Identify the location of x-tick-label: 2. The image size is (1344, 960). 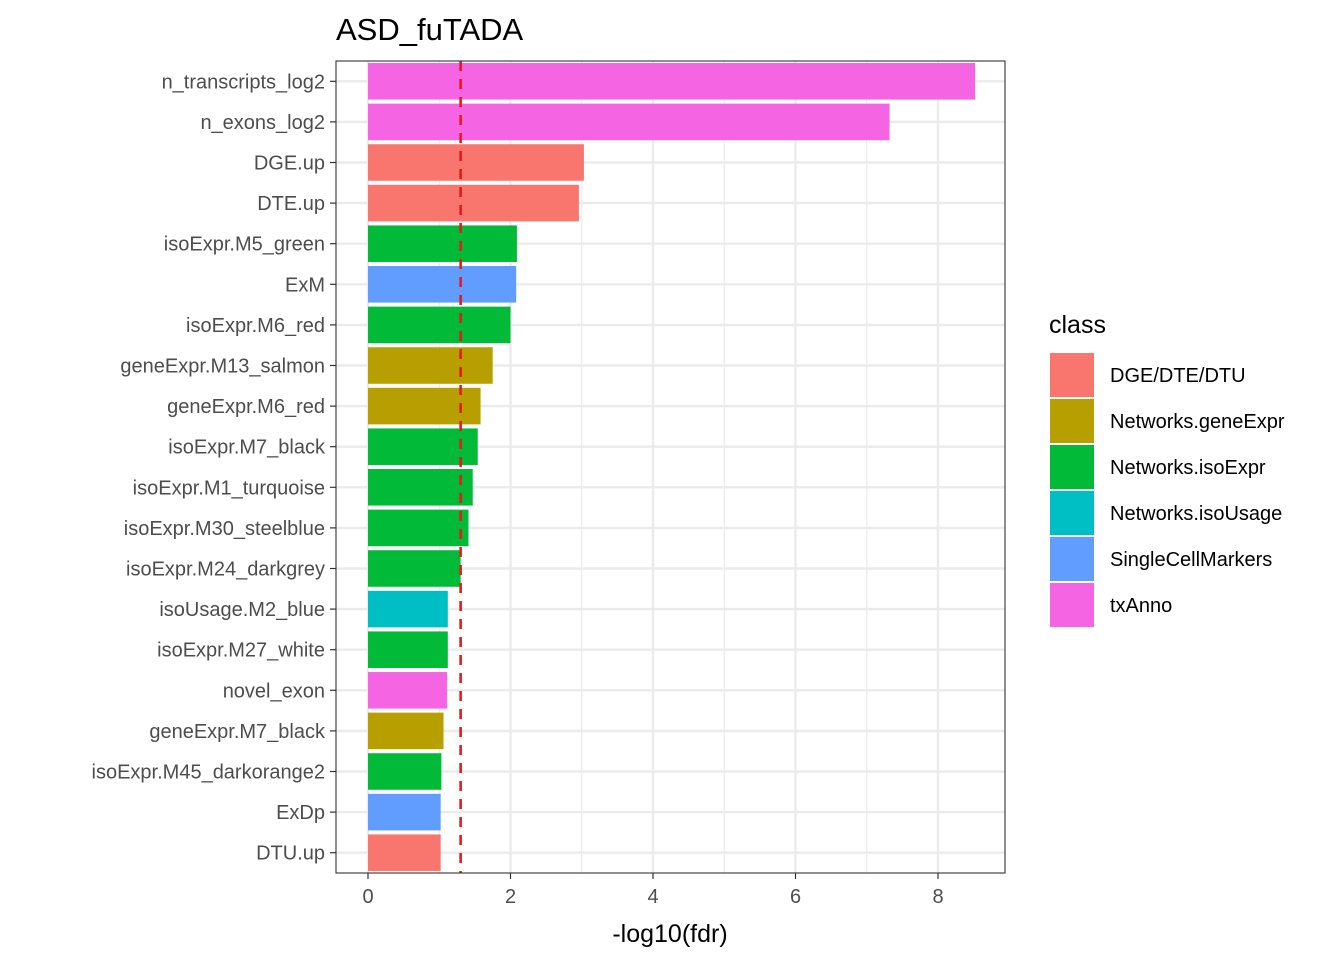
(510, 897).